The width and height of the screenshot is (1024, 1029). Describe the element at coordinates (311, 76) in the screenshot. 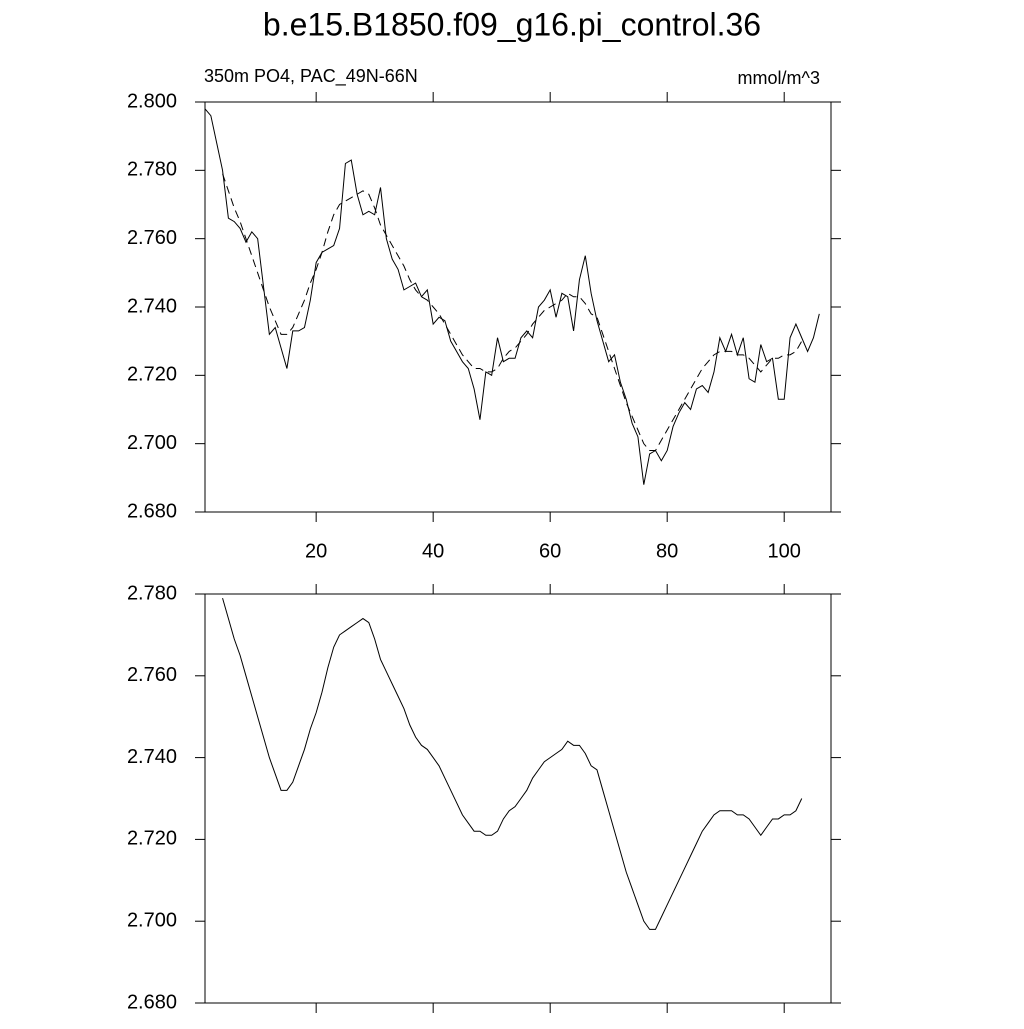

I see `left-subtitle: 350m PO4, PAC_49N-66N` at that location.